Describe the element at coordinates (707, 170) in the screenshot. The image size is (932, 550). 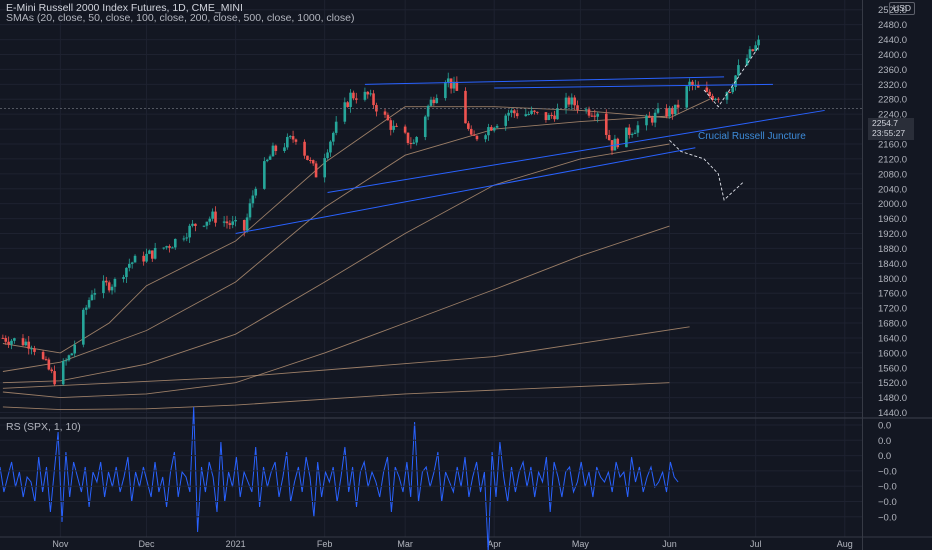
I see `projection-path` at that location.